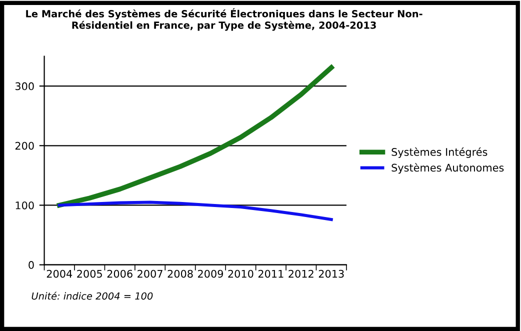 This screenshot has height=331, width=521. I want to click on y-tick-label: 100, so click(25, 205).